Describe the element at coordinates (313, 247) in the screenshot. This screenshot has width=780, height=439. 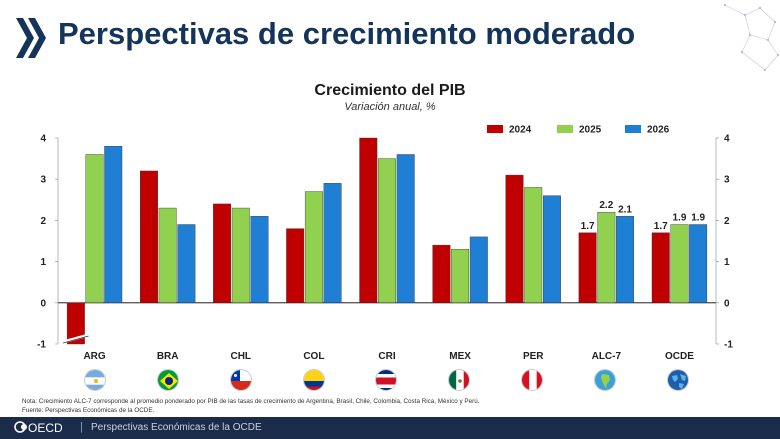
I see `bar-col-2025` at that location.